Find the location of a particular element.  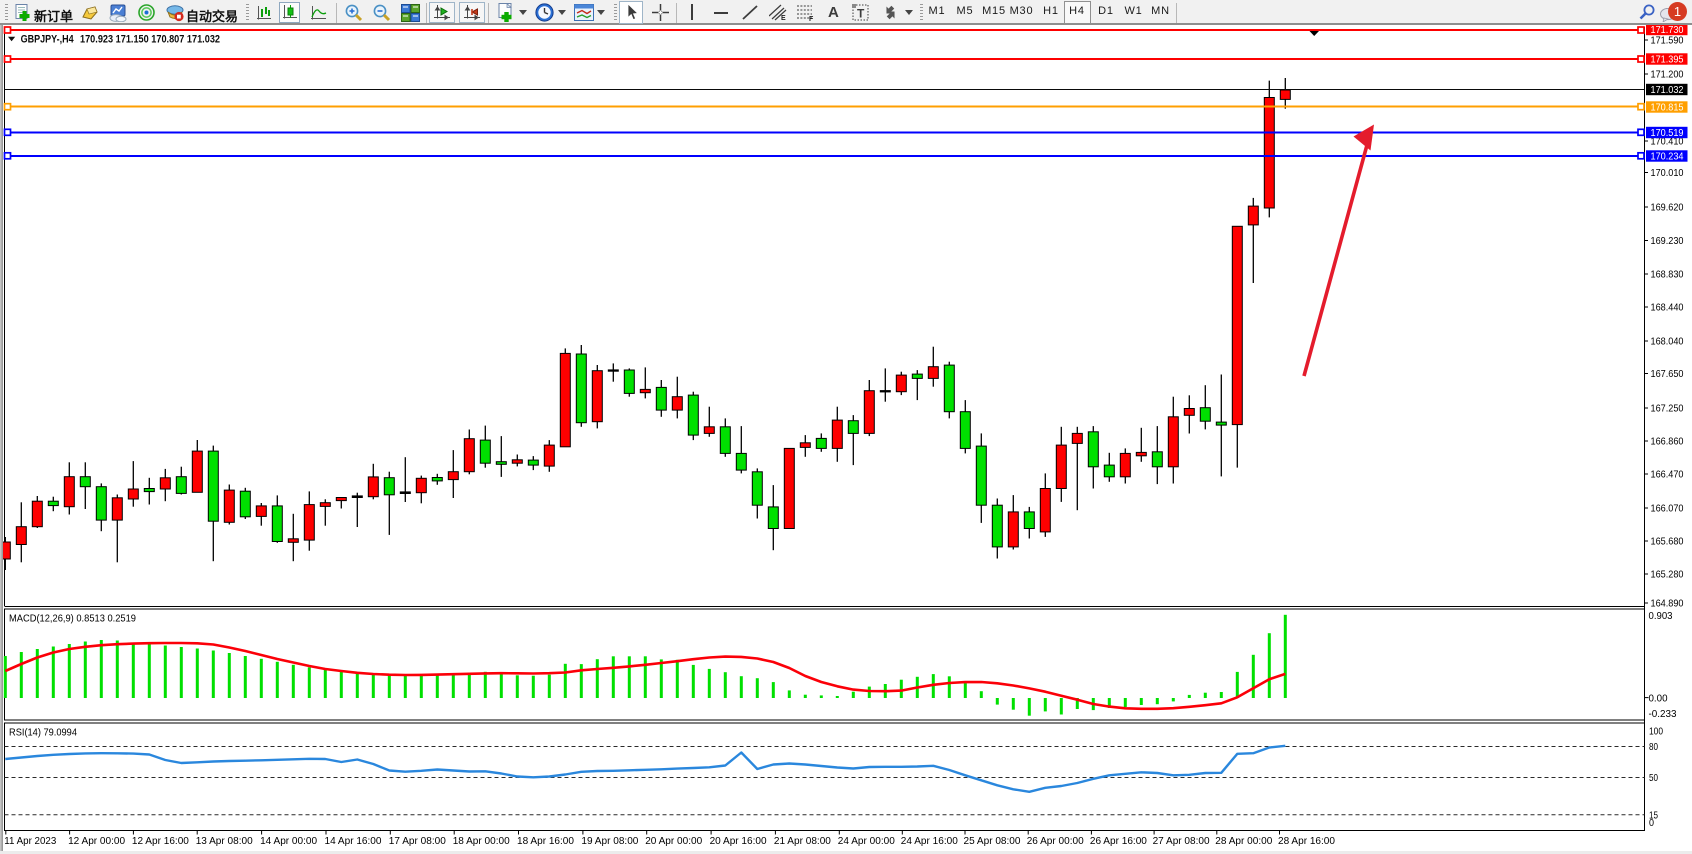

svg-text: 171.032 is located at coordinates (1667, 90).